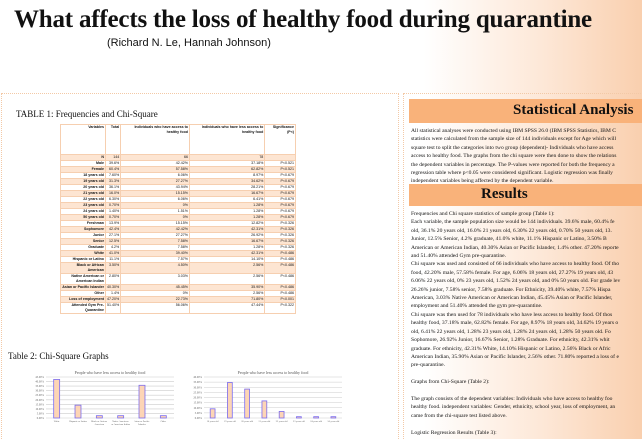  I want to click on x-tick-label: Native American or American Indian, so click(120, 423).